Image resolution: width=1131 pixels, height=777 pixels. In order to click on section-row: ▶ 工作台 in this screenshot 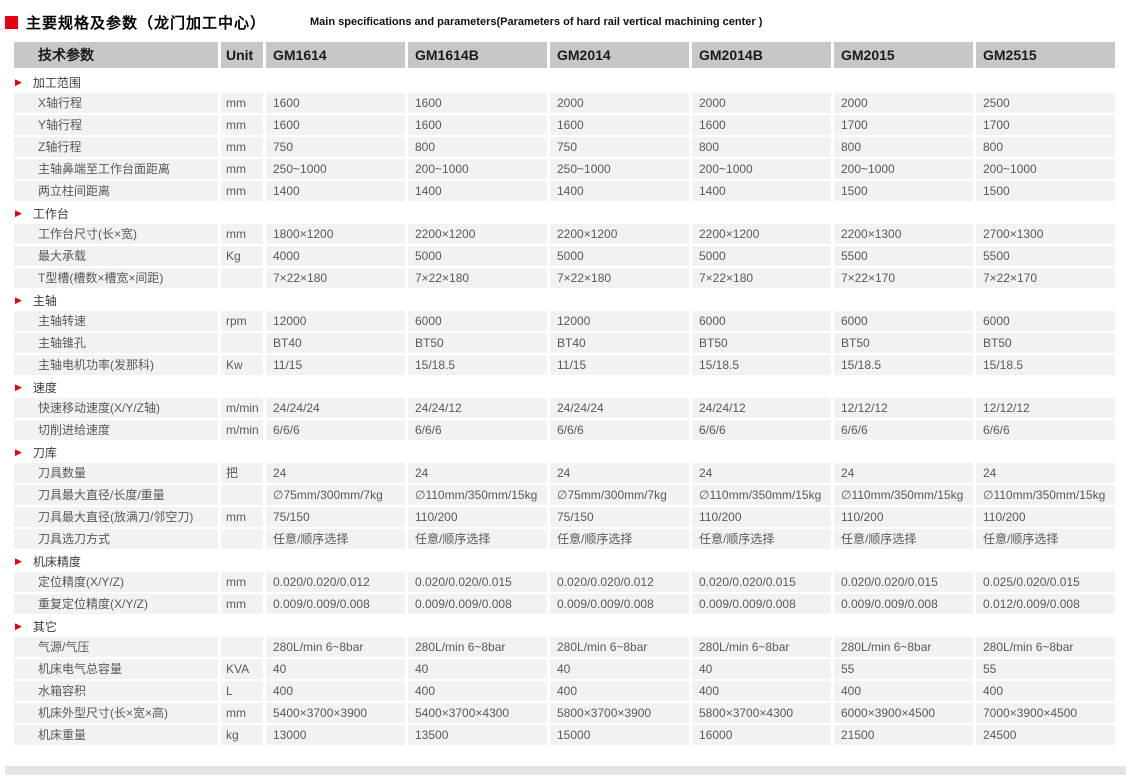, I will do `click(564, 213)`.